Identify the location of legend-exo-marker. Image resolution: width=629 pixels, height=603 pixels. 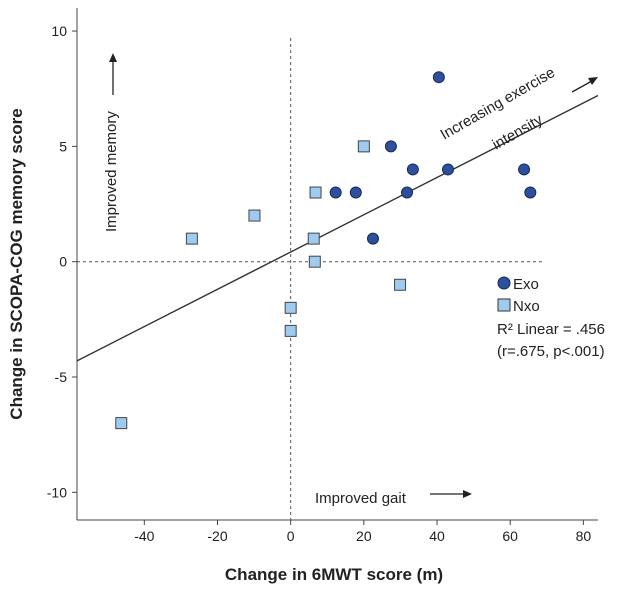
(504, 283).